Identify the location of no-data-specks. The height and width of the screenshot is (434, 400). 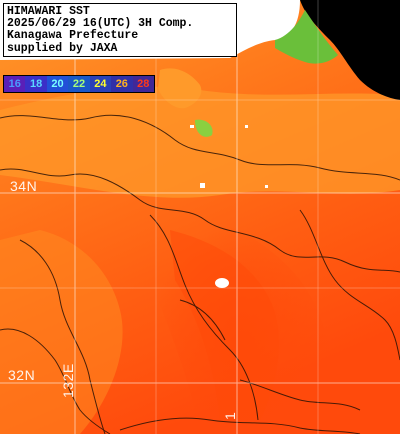
(229, 206).